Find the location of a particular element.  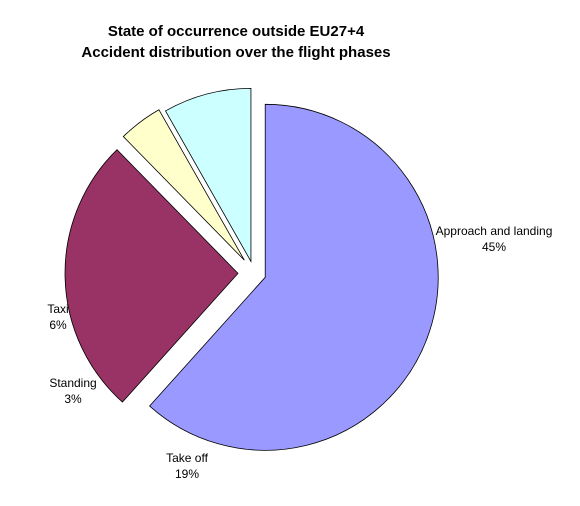

slice-label: Taxi is located at coordinates (57, 309).